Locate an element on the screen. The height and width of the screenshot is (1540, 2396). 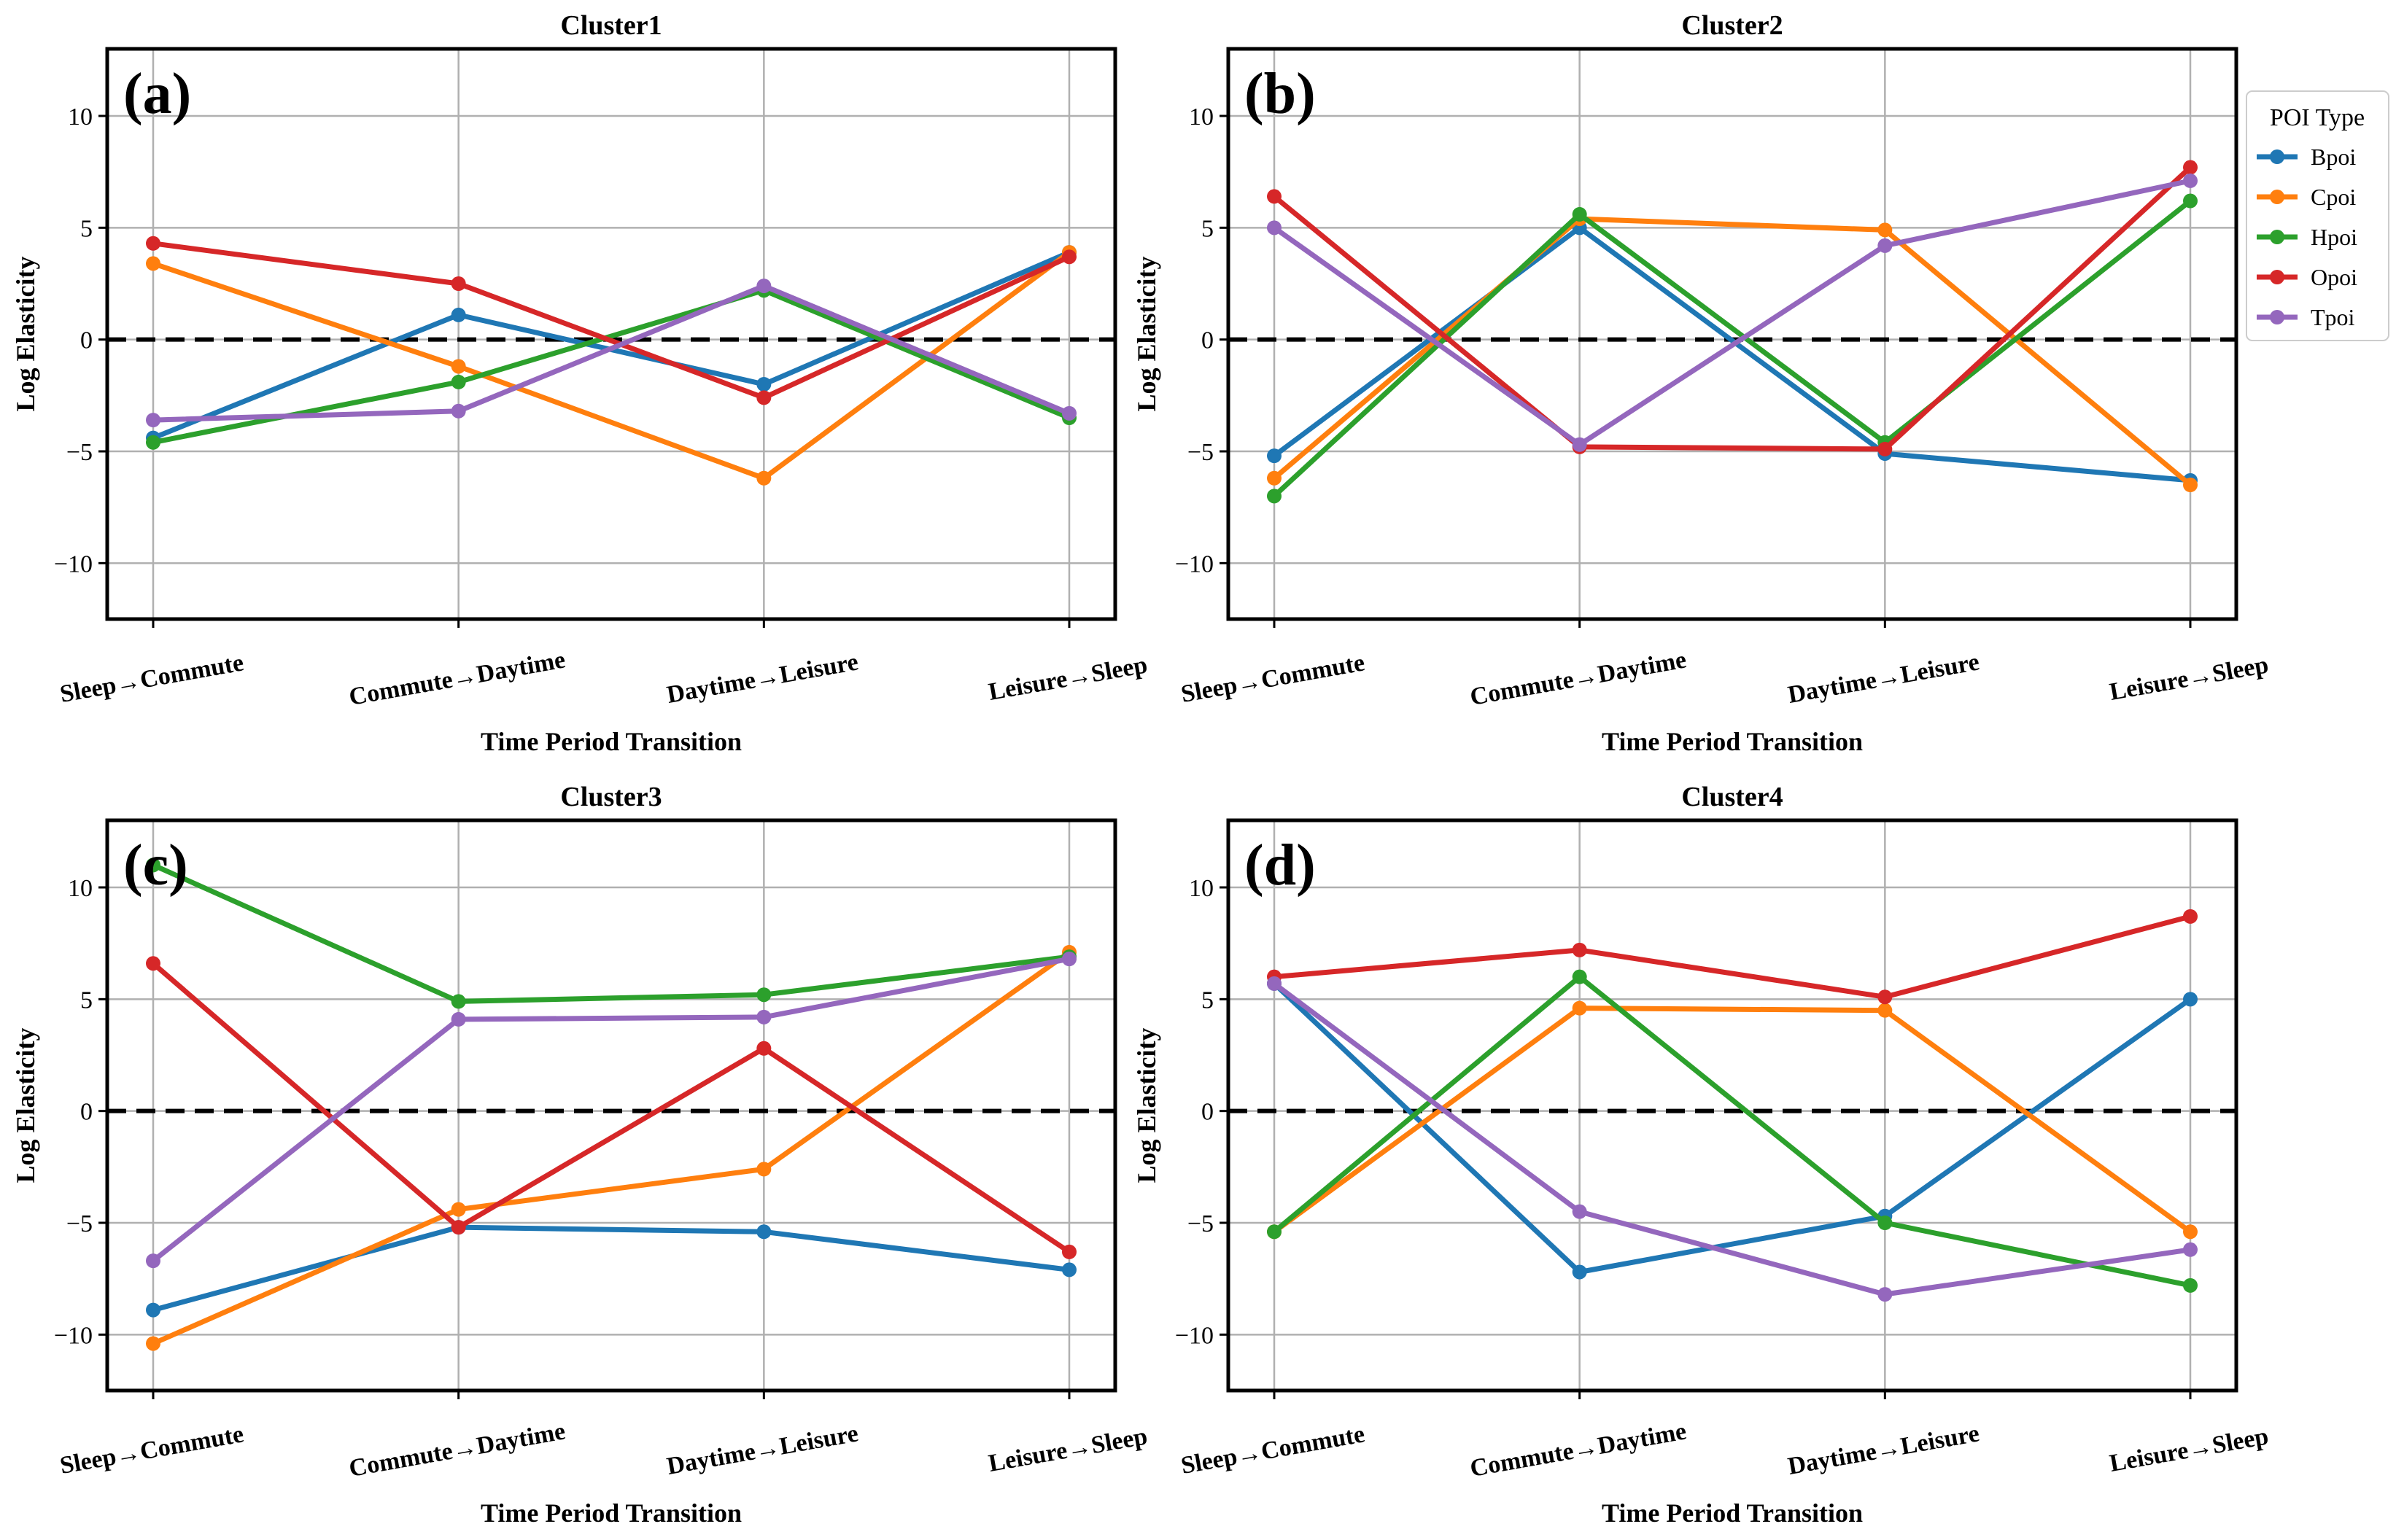
legend-item-bpoi: Bpoi is located at coordinates (2306, 157).